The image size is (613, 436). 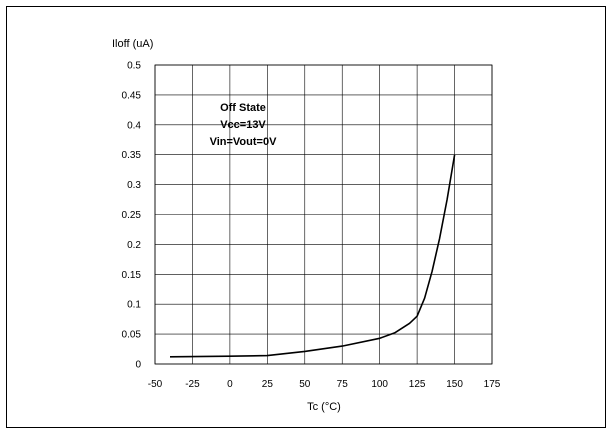 I want to click on y-tick-label: 0.25, so click(x=132, y=215).